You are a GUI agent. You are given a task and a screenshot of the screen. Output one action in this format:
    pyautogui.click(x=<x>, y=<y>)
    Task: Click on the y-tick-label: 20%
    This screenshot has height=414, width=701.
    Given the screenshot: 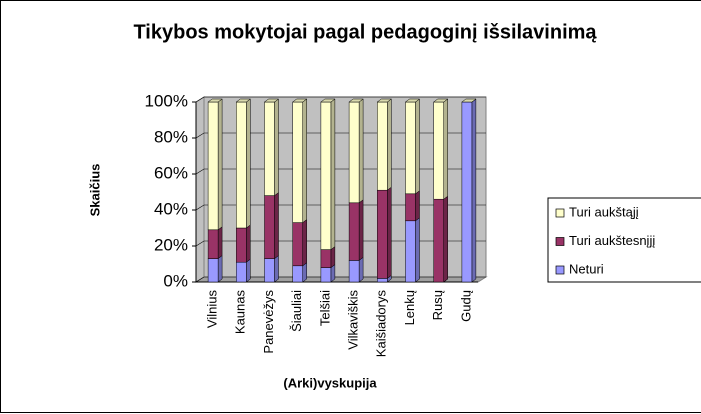 What is the action you would take?
    pyautogui.click(x=171, y=244)
    